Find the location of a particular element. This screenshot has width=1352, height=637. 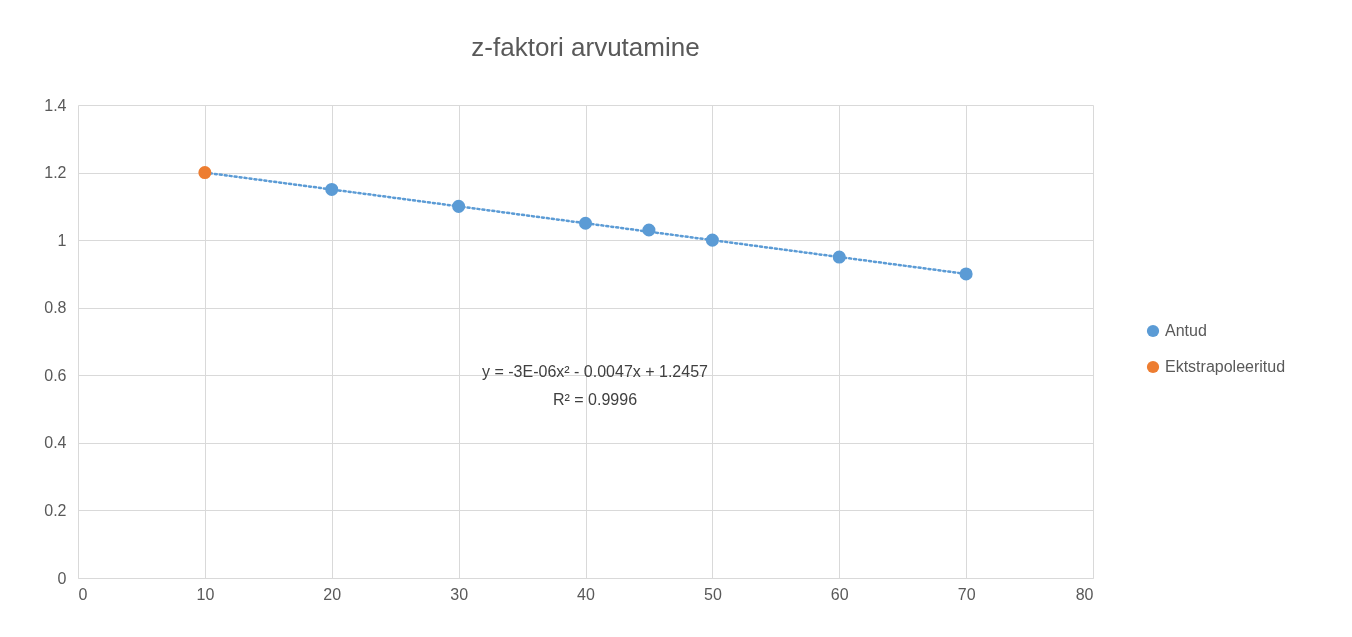

legend-label: Antud is located at coordinates (1186, 330).